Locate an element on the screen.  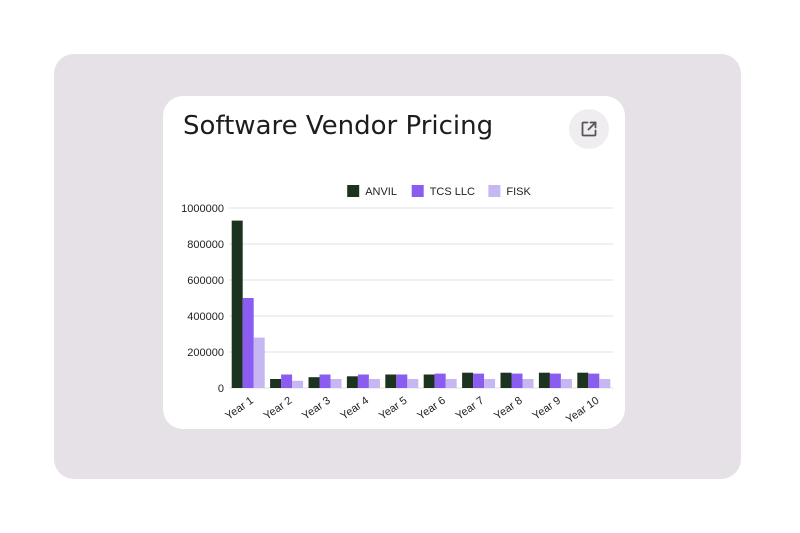
y-tick-label: 200000 is located at coordinates (205, 353).